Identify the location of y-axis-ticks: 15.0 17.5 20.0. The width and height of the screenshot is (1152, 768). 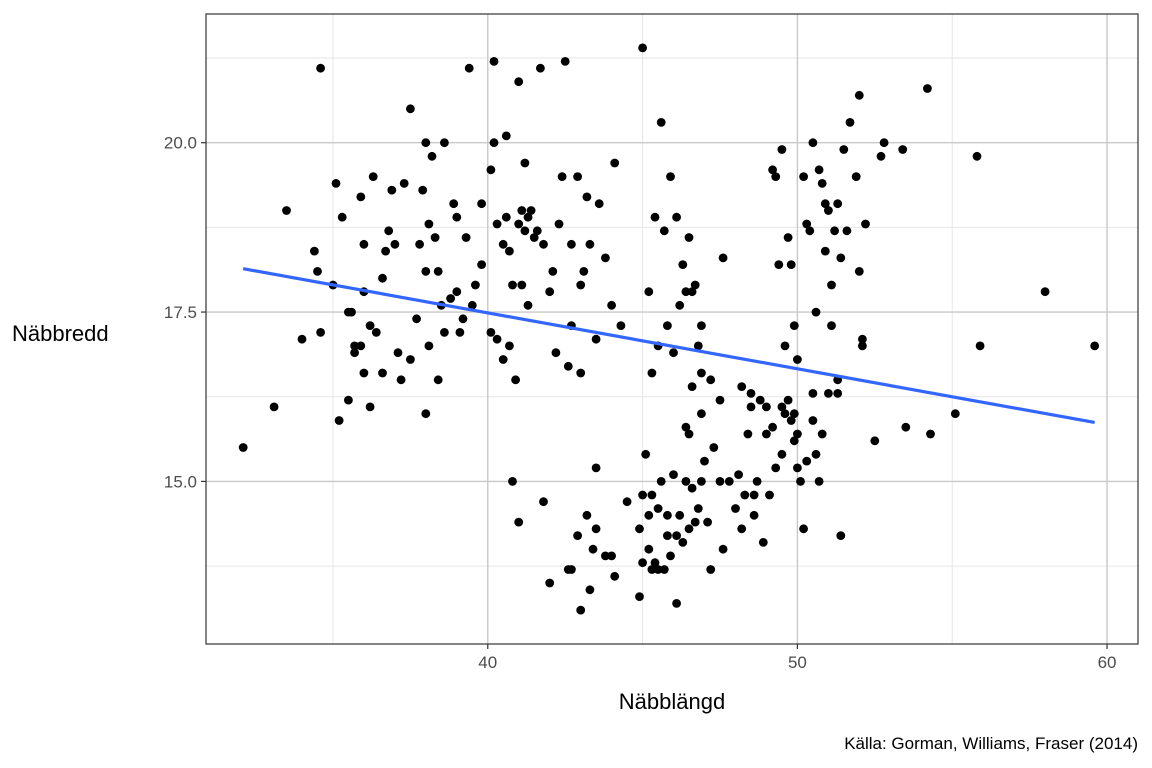
(185, 312).